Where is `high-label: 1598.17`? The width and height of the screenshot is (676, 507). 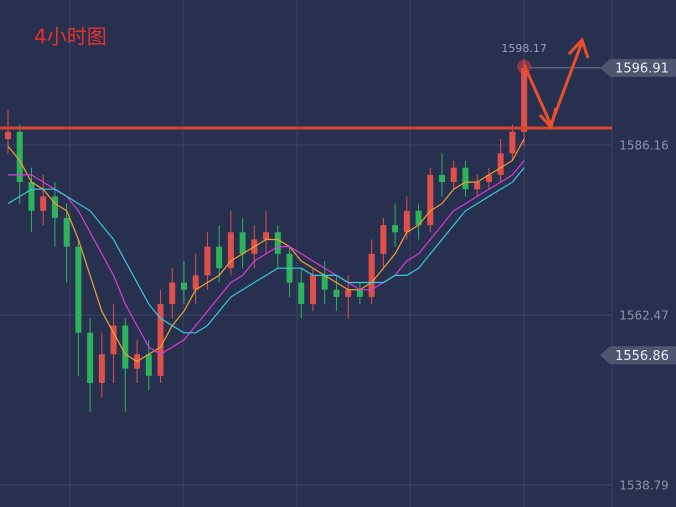 high-label: 1598.17 is located at coordinates (524, 48).